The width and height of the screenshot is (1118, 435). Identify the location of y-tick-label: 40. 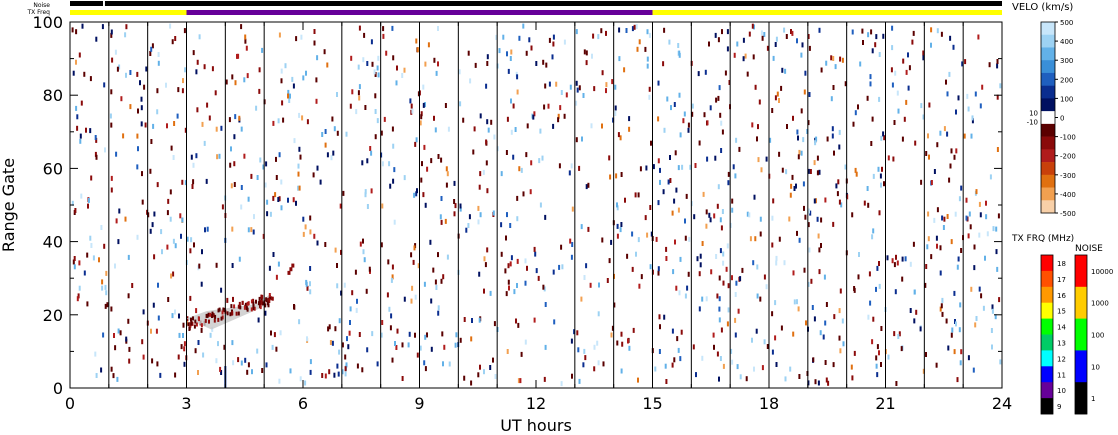
(53, 242).